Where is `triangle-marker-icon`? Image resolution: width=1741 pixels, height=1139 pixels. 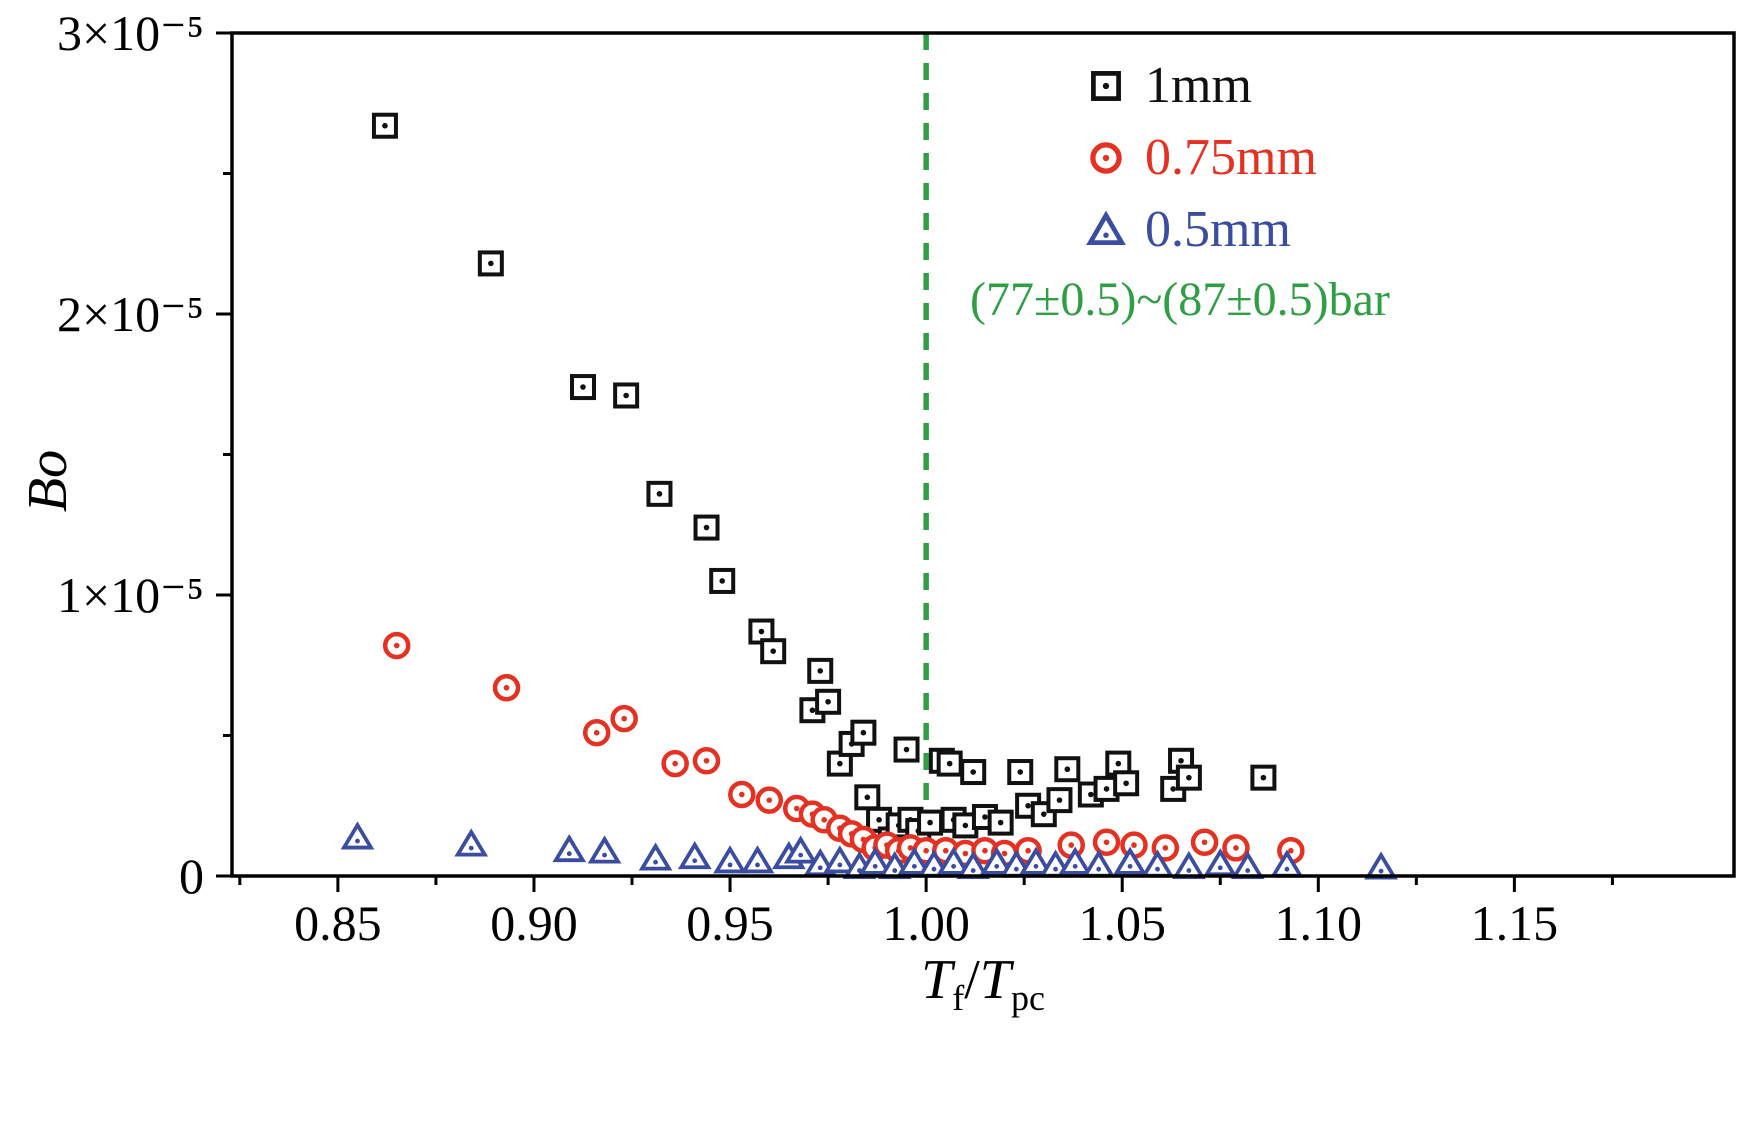
triangle-marker-icon is located at coordinates (1106, 227).